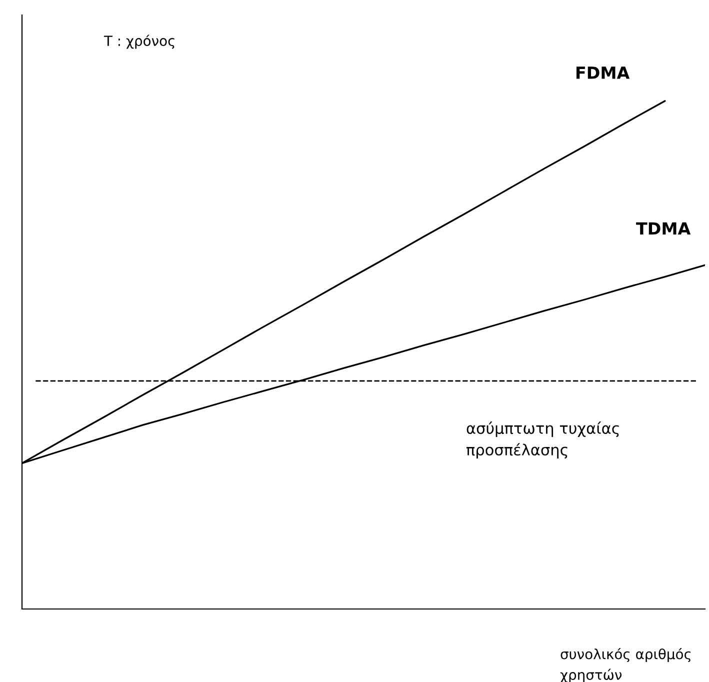 Image resolution: width=709 pixels, height=682 pixels. What do you see at coordinates (603, 72) in the screenshot?
I see `text: FDMA` at bounding box center [603, 72].